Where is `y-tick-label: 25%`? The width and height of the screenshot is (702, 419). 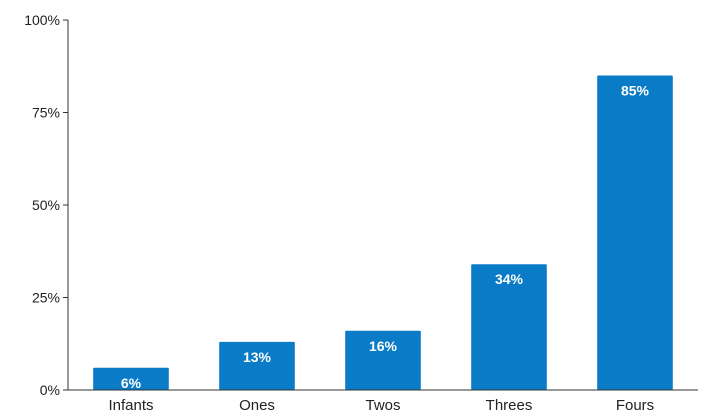
y-tick-label: 25% is located at coordinates (46, 298).